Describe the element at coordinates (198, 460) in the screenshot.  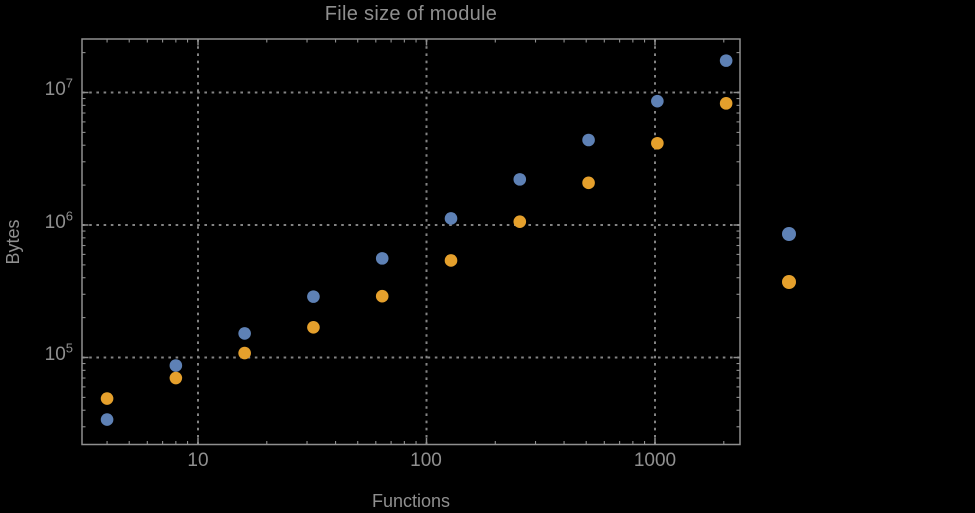
I see `x-tick-label-10: 10` at that location.